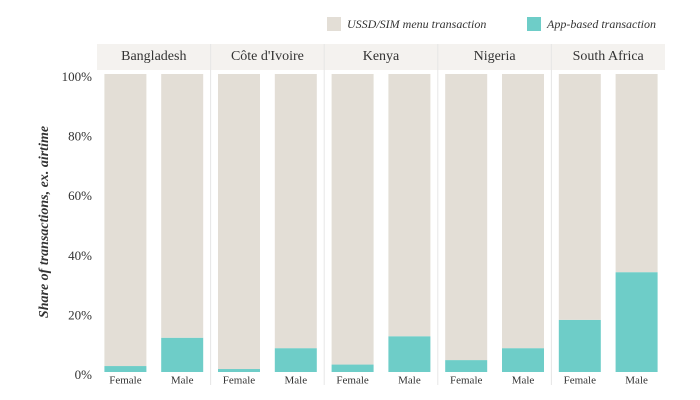  Describe the element at coordinates (80, 136) in the screenshot. I see `y-tick-label: 80%` at that location.